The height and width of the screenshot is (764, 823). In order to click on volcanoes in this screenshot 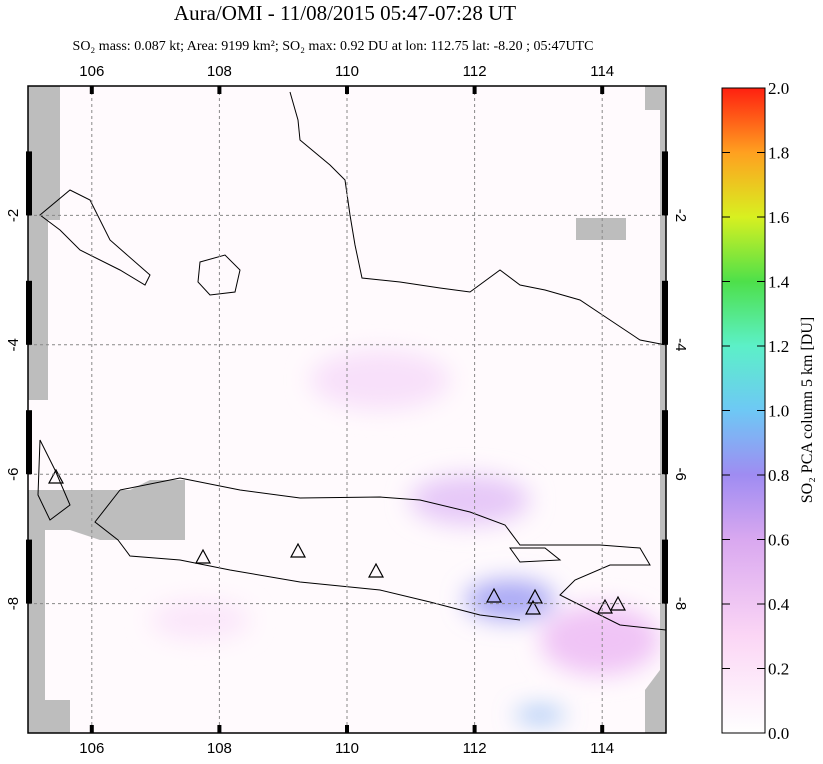, I will do `click(337, 541)`.